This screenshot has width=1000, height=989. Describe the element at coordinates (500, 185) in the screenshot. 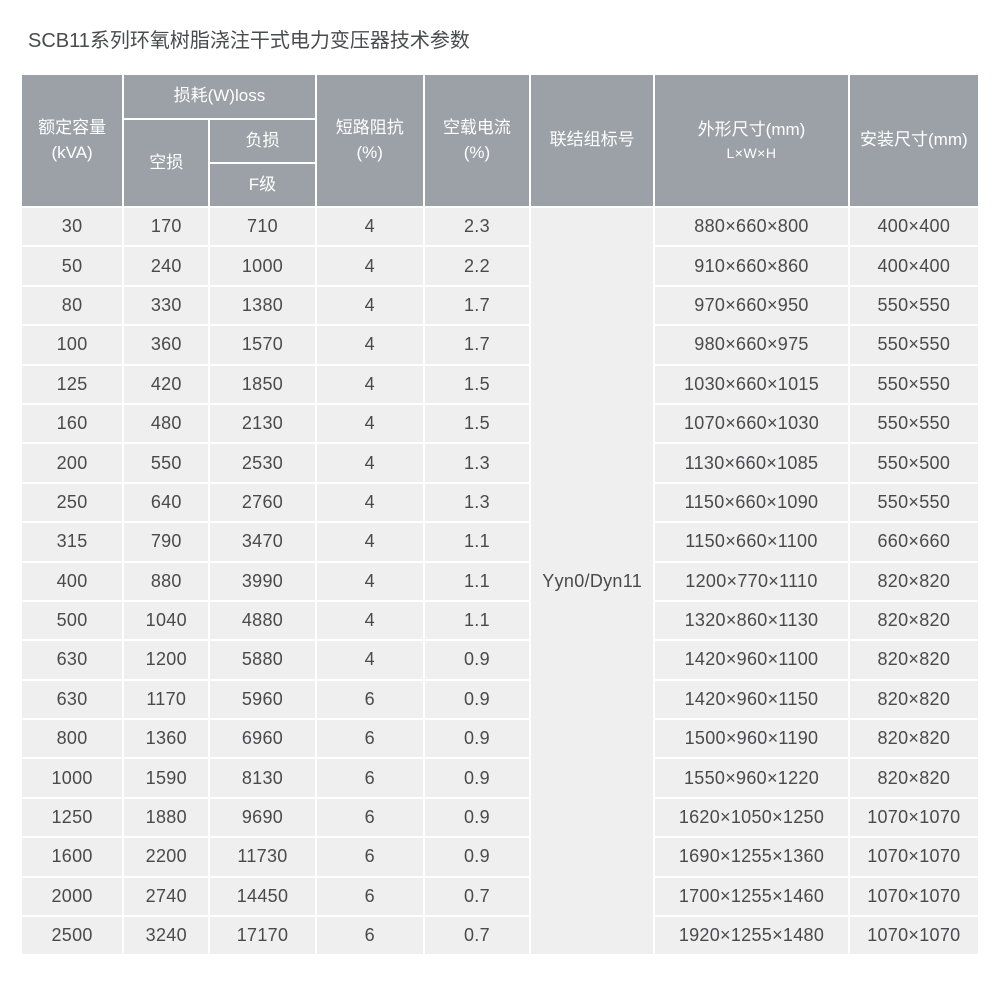

I see `header-row-3: F级` at that location.